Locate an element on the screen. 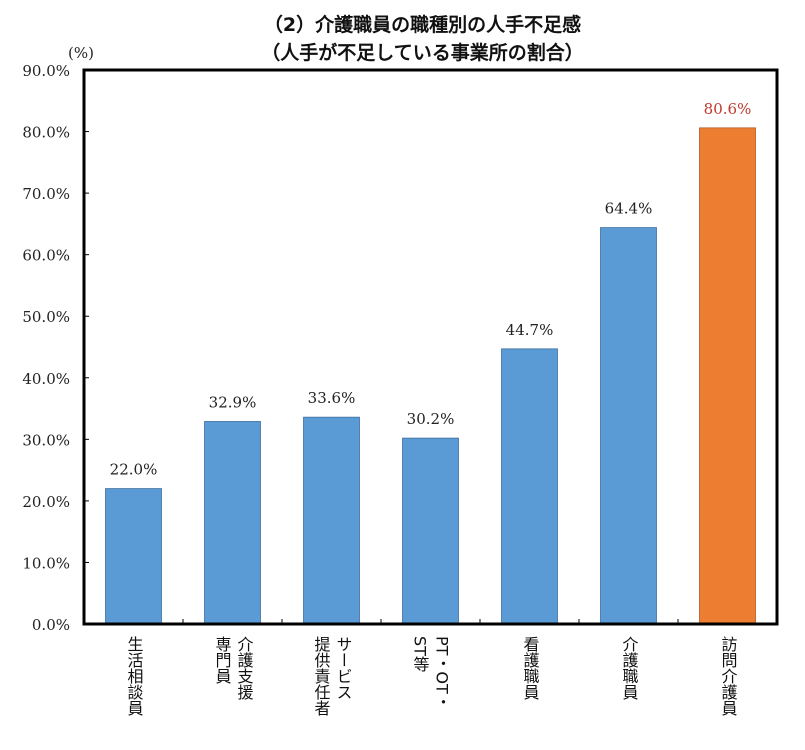 The height and width of the screenshot is (750, 805). y-tick-label: 0.0% is located at coordinates (51, 625).